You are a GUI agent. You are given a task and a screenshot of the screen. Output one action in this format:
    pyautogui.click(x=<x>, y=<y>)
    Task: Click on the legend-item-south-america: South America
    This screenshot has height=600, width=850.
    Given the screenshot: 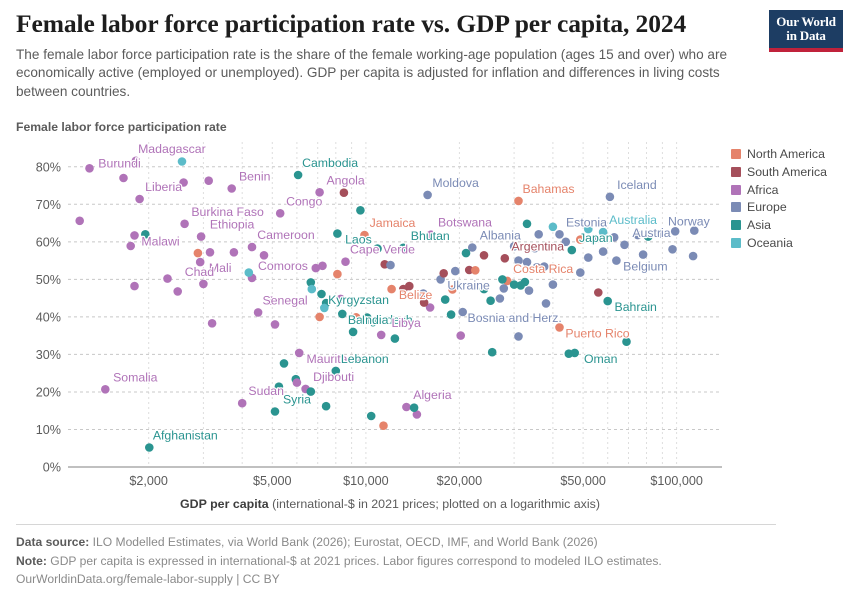 What is the action you would take?
    pyautogui.click(x=788, y=172)
    